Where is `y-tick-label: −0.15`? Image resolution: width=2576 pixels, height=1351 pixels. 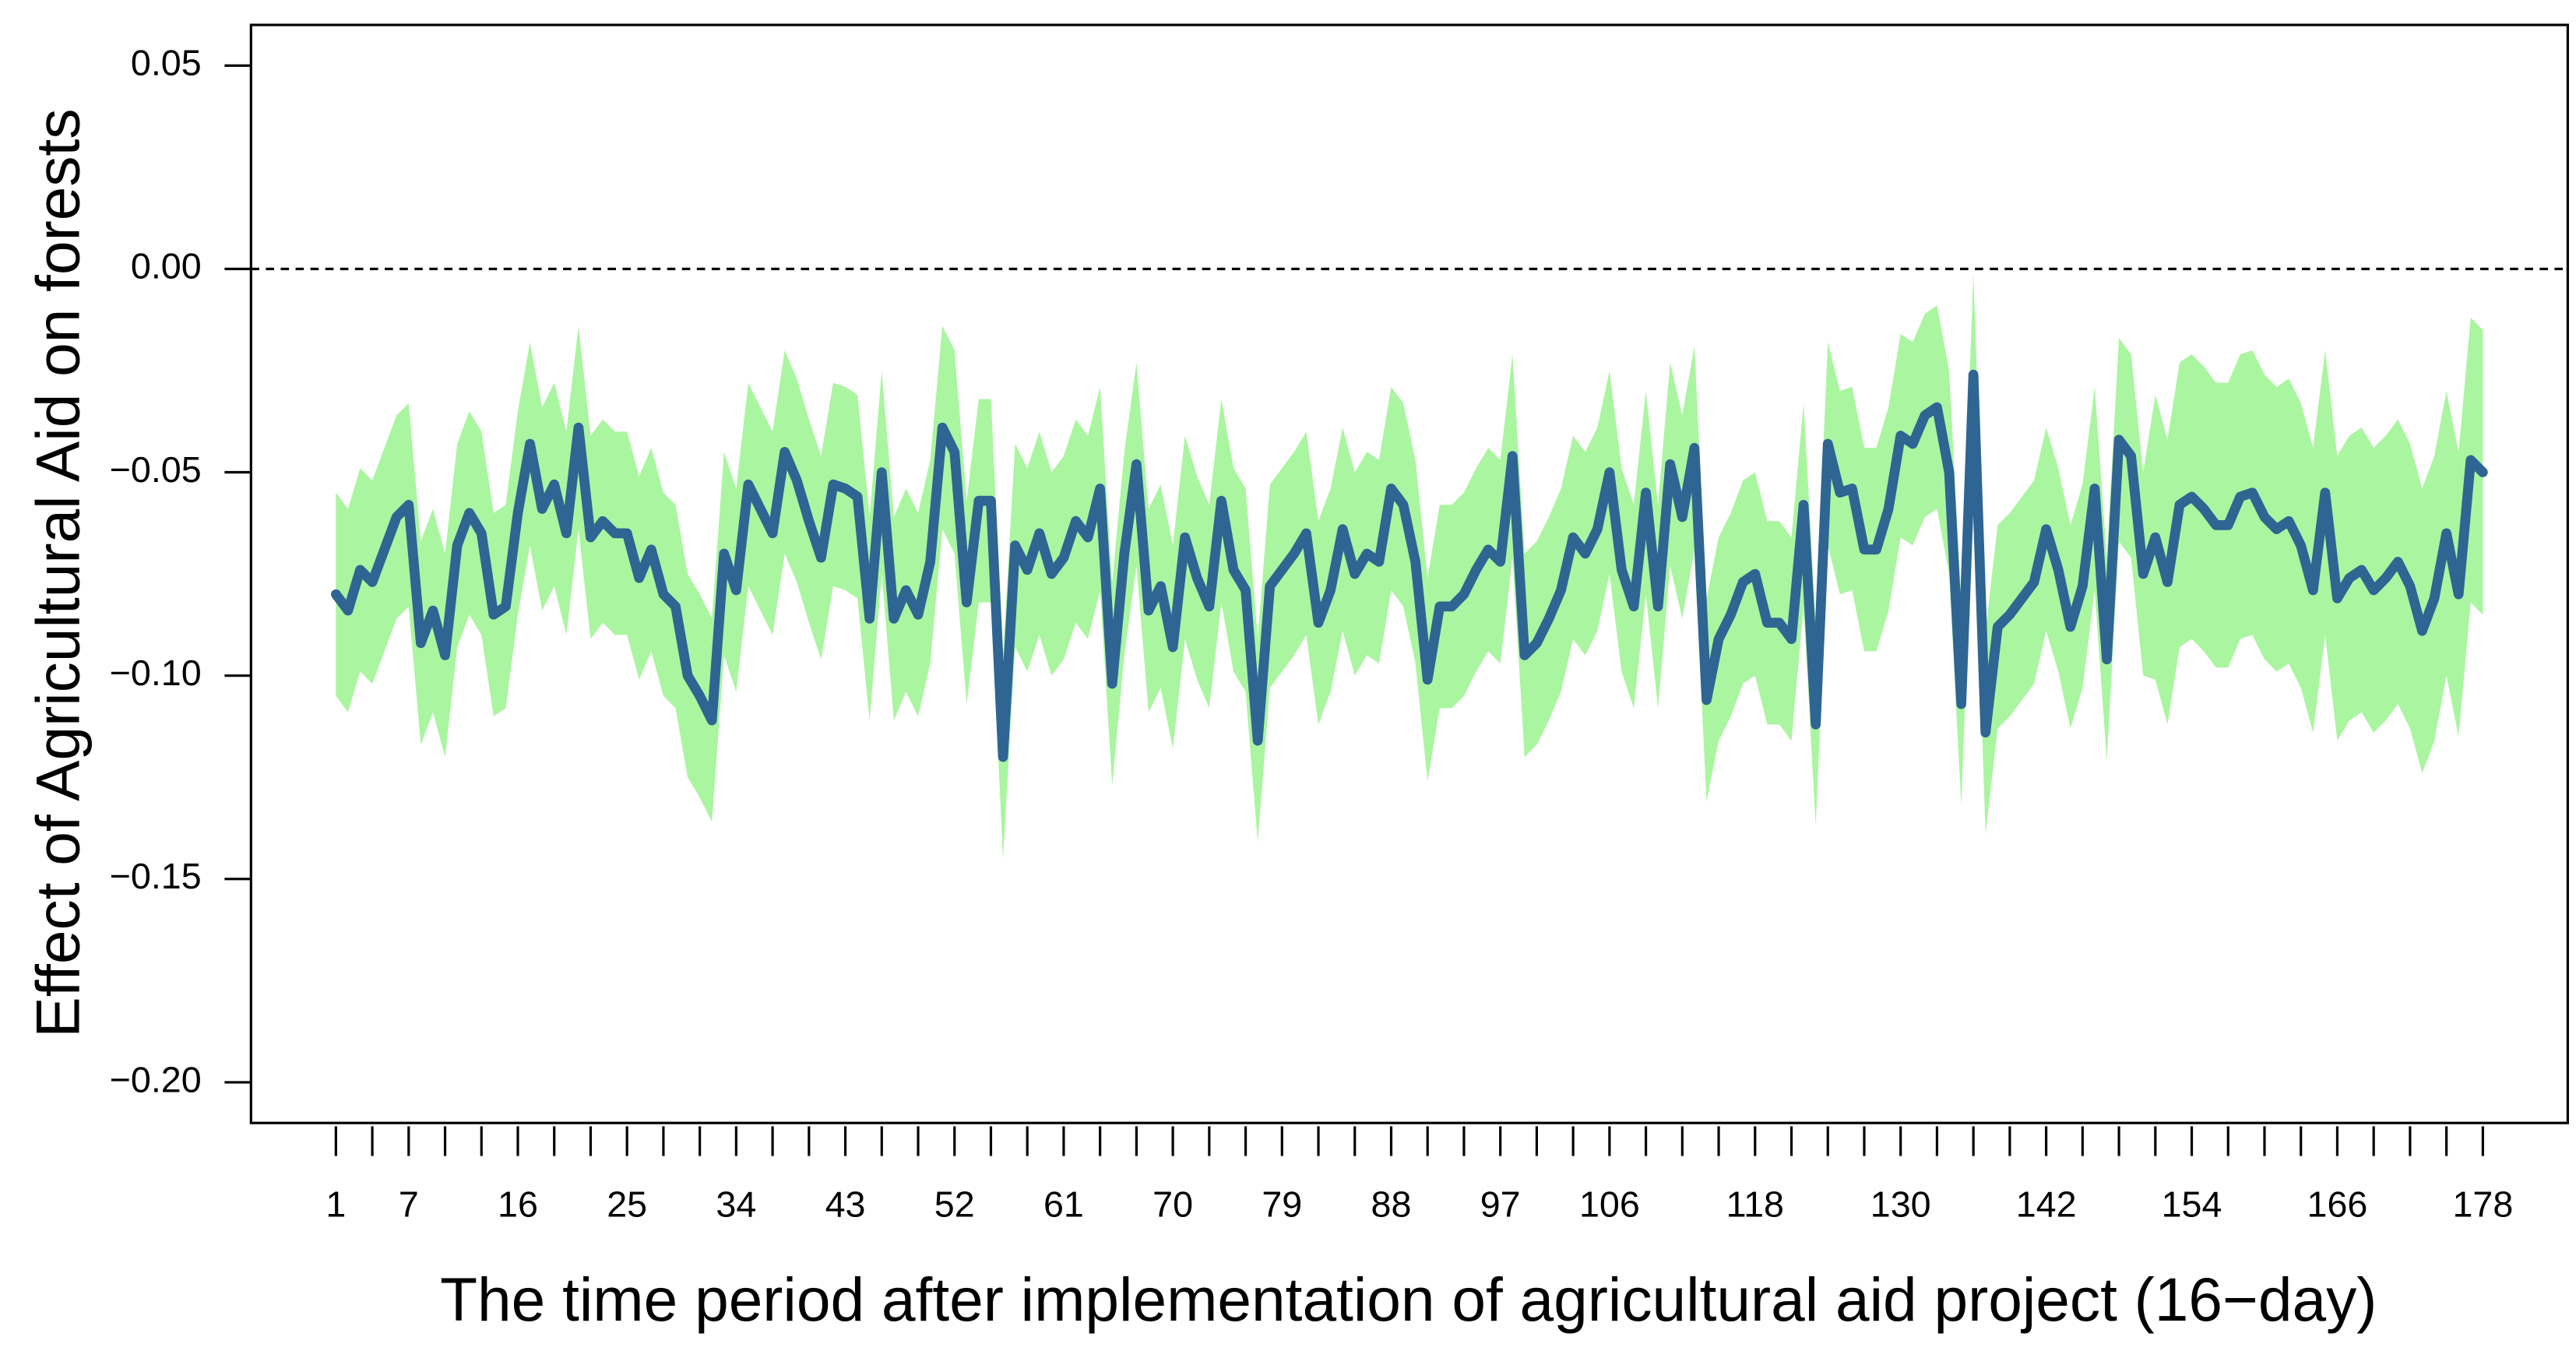 y-tick-label: −0.15 is located at coordinates (156, 876).